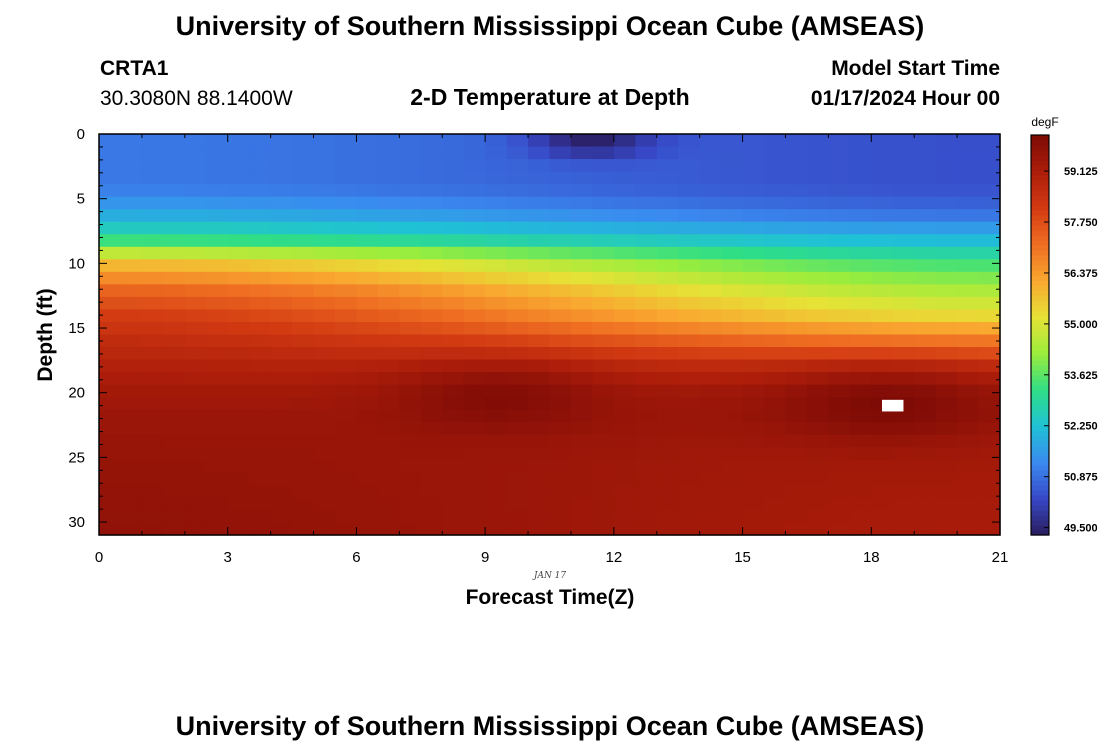 Image resolution: width=1100 pixels, height=750 pixels. I want to click on station-id: CRTA1, so click(134, 68).